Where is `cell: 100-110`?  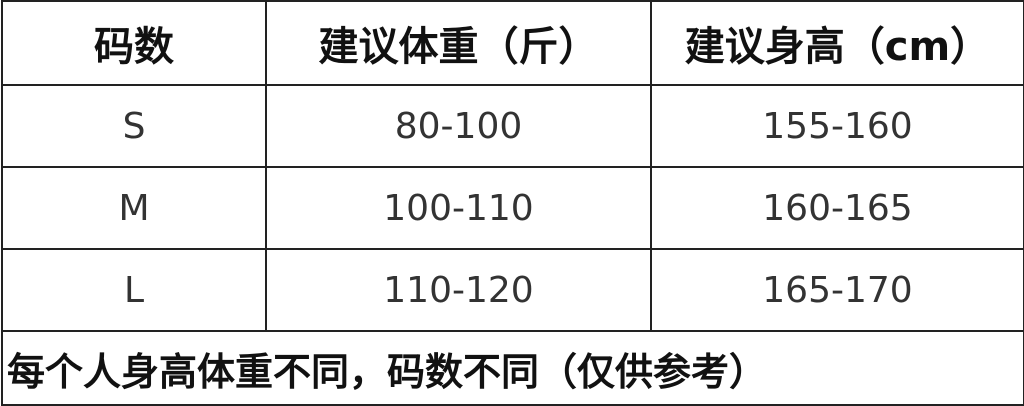 cell: 100-110 is located at coordinates (458, 208).